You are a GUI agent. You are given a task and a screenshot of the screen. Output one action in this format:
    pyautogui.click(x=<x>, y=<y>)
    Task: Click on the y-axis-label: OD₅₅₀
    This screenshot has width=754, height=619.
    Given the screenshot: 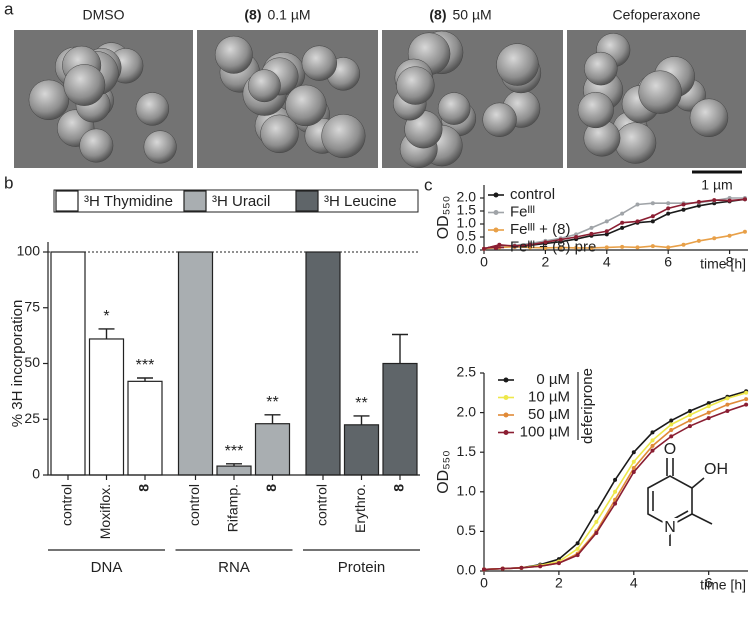 What is the action you would take?
    pyautogui.click(x=443, y=472)
    